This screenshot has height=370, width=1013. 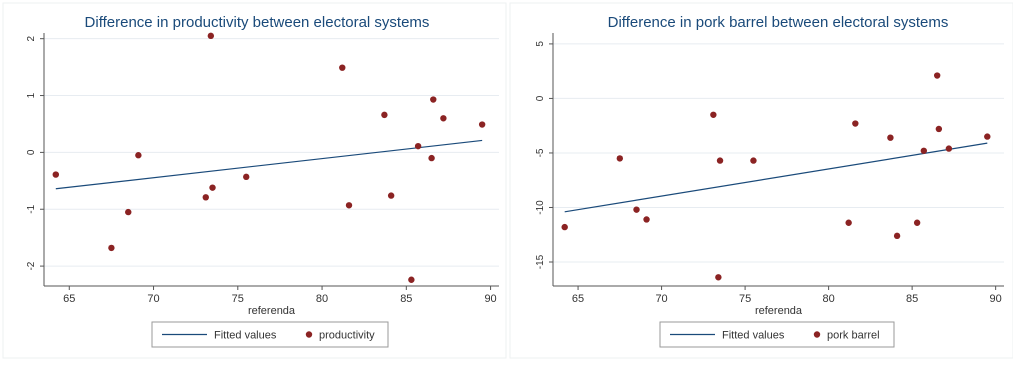 I want to click on y-tick-label: 1, so click(x=31, y=95).